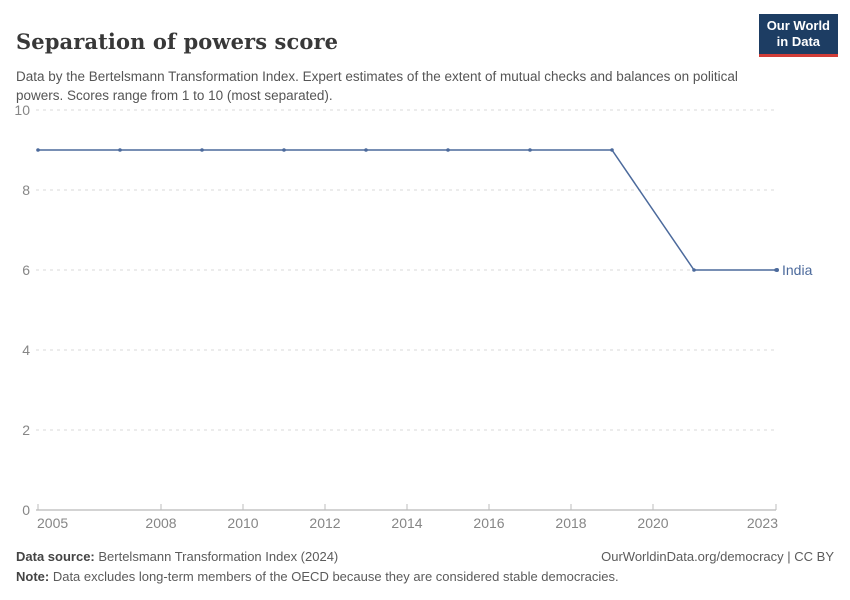 This screenshot has width=850, height=600. Describe the element at coordinates (242, 523) in the screenshot. I see `x-tick-label: 2010` at that location.